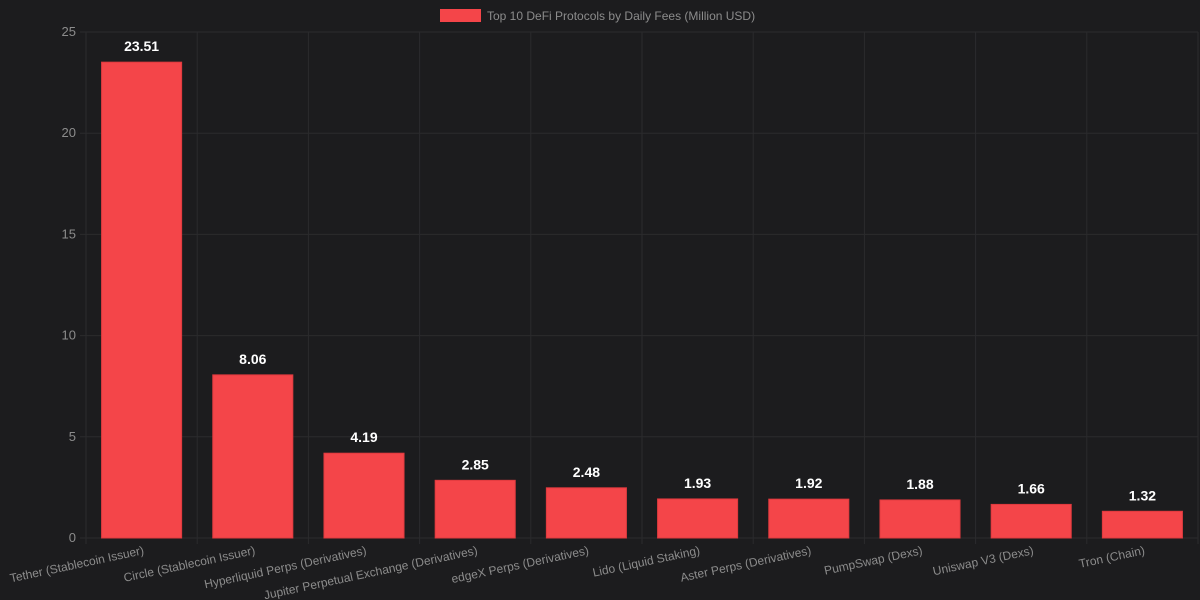 The image size is (1200, 600). I want to click on y-tick-label: 15, so click(69, 233).